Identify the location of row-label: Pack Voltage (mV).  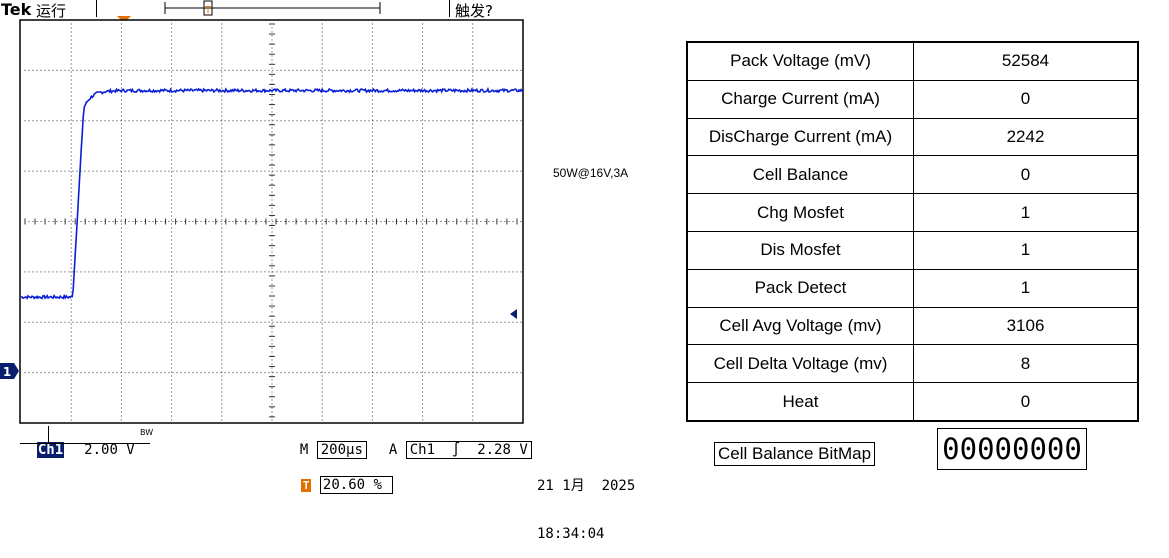
(800, 61).